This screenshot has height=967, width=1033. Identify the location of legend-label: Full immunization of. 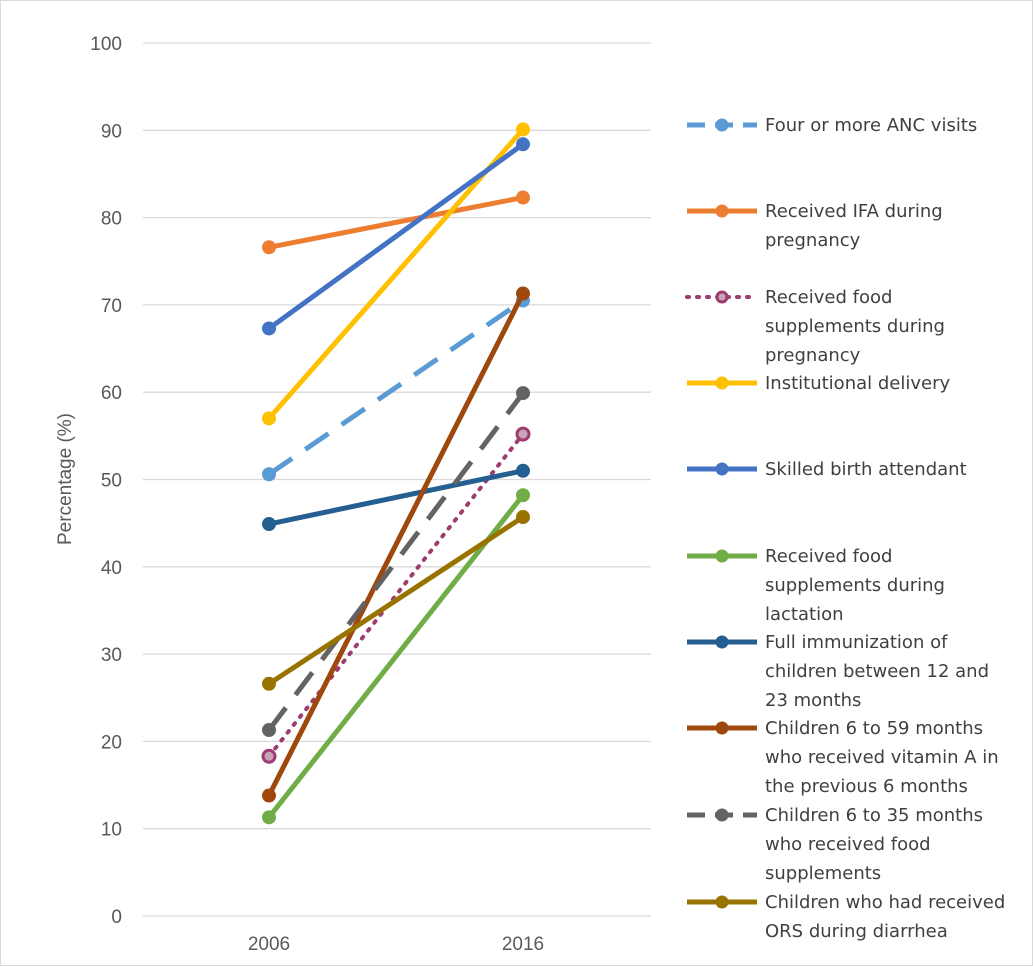
(856, 642).